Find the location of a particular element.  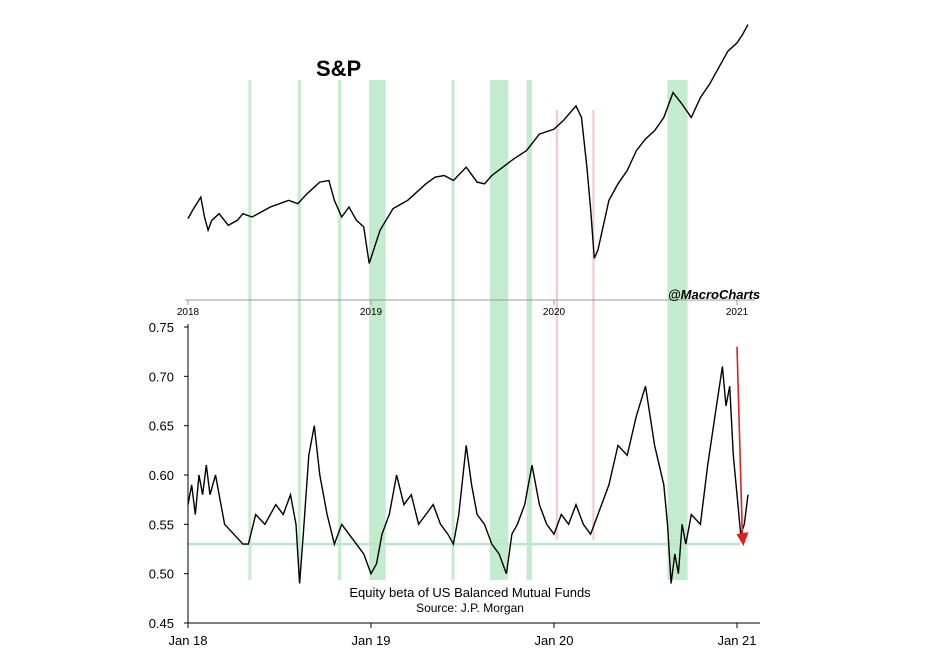

sp-x-tick-label-2019: 2019 is located at coordinates (371, 312).